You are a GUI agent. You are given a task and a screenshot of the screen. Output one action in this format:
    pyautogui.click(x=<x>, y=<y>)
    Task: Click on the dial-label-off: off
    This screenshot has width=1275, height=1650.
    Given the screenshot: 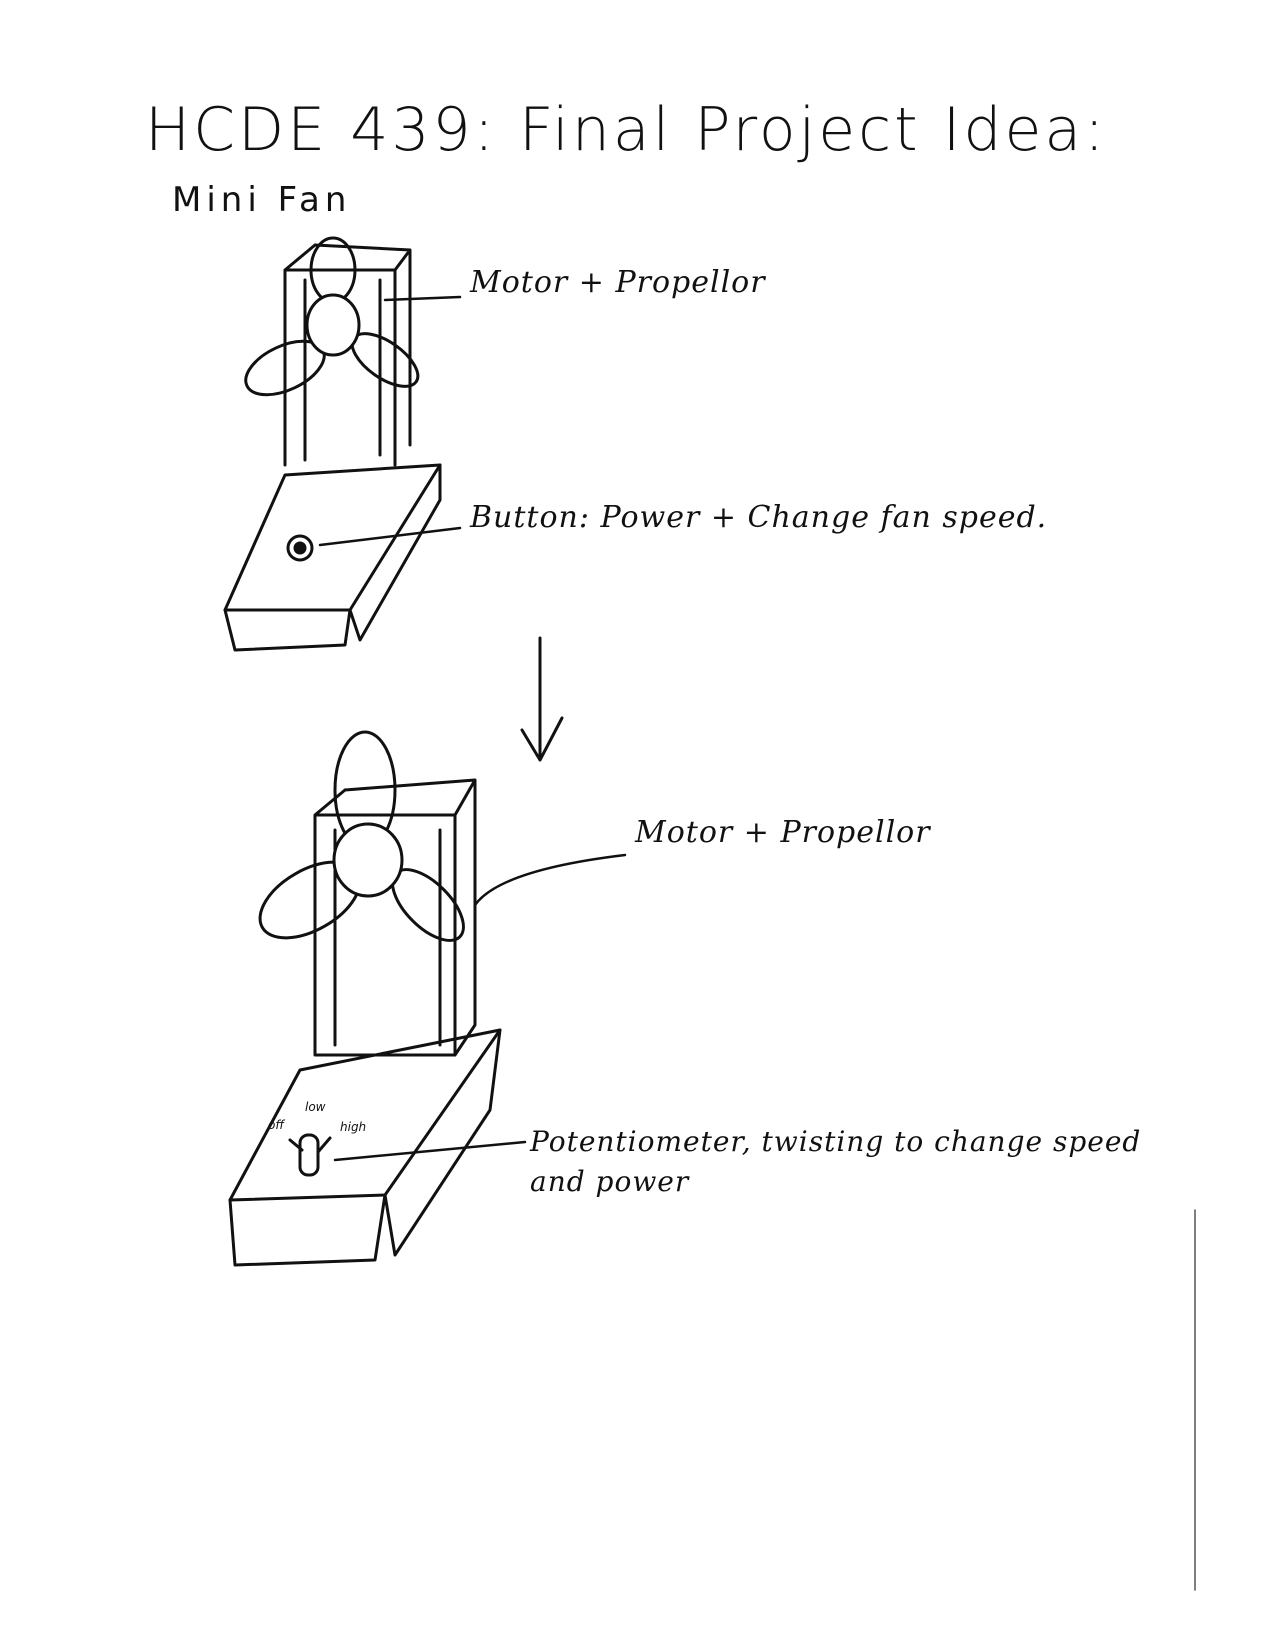 What is the action you would take?
    pyautogui.click(x=276, y=1125)
    